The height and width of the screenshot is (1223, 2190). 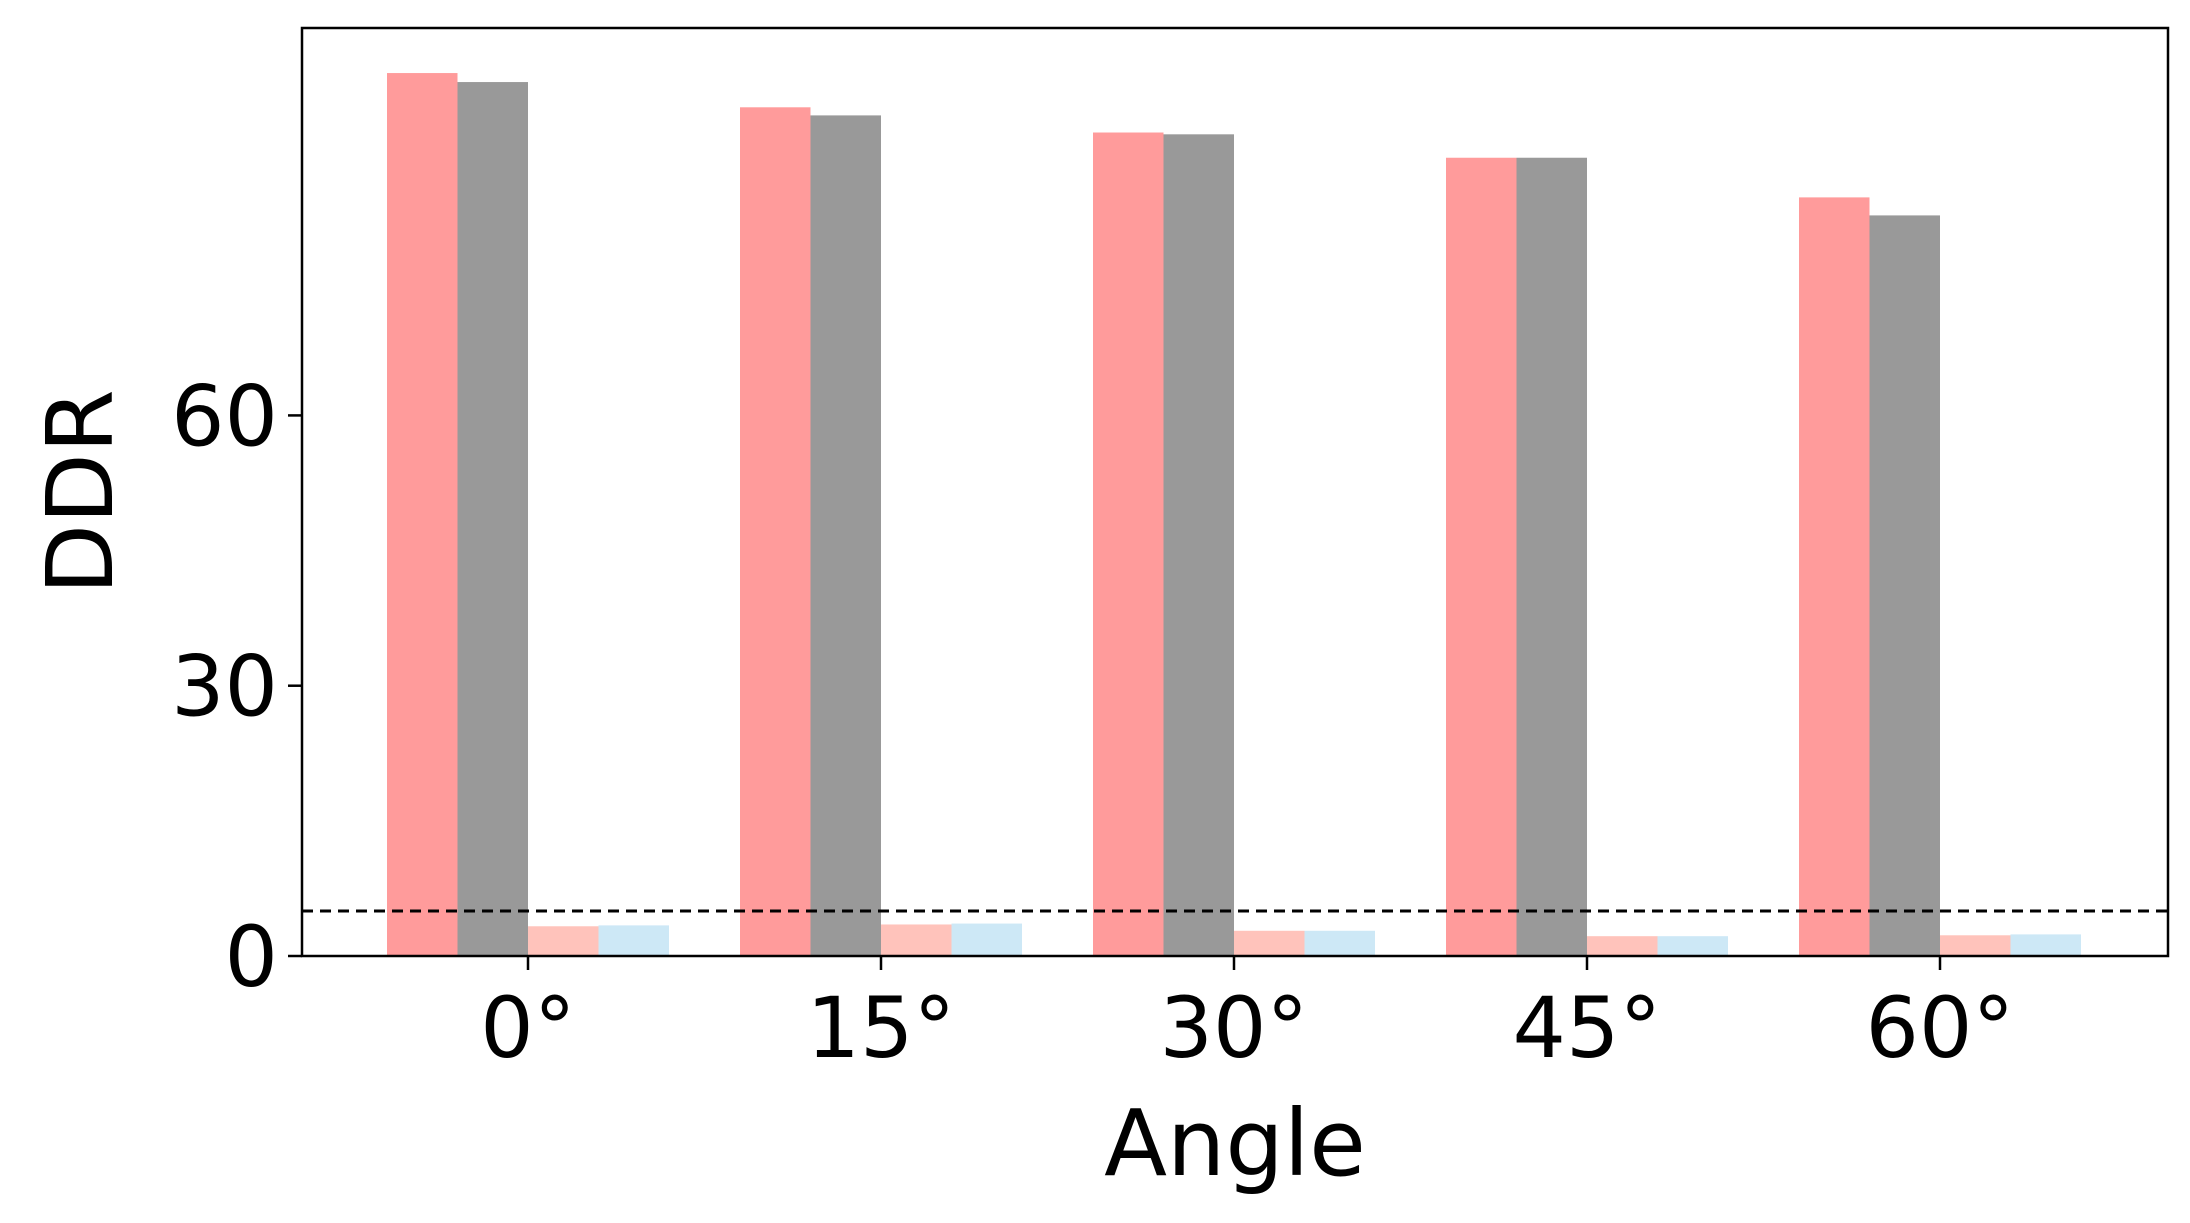 I want to click on x-tick-label: 15°, so click(x=881, y=1028).